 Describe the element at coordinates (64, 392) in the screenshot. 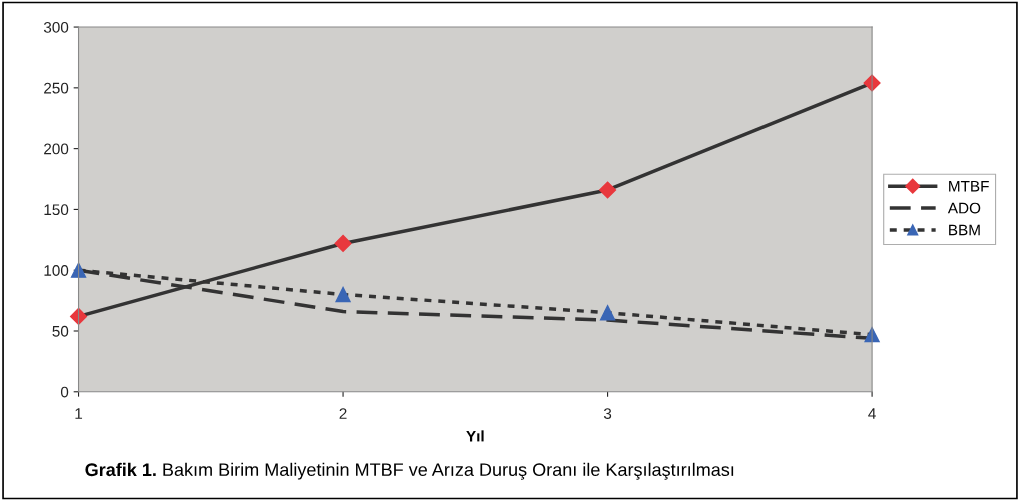

I see `y-tick-label: 0` at that location.